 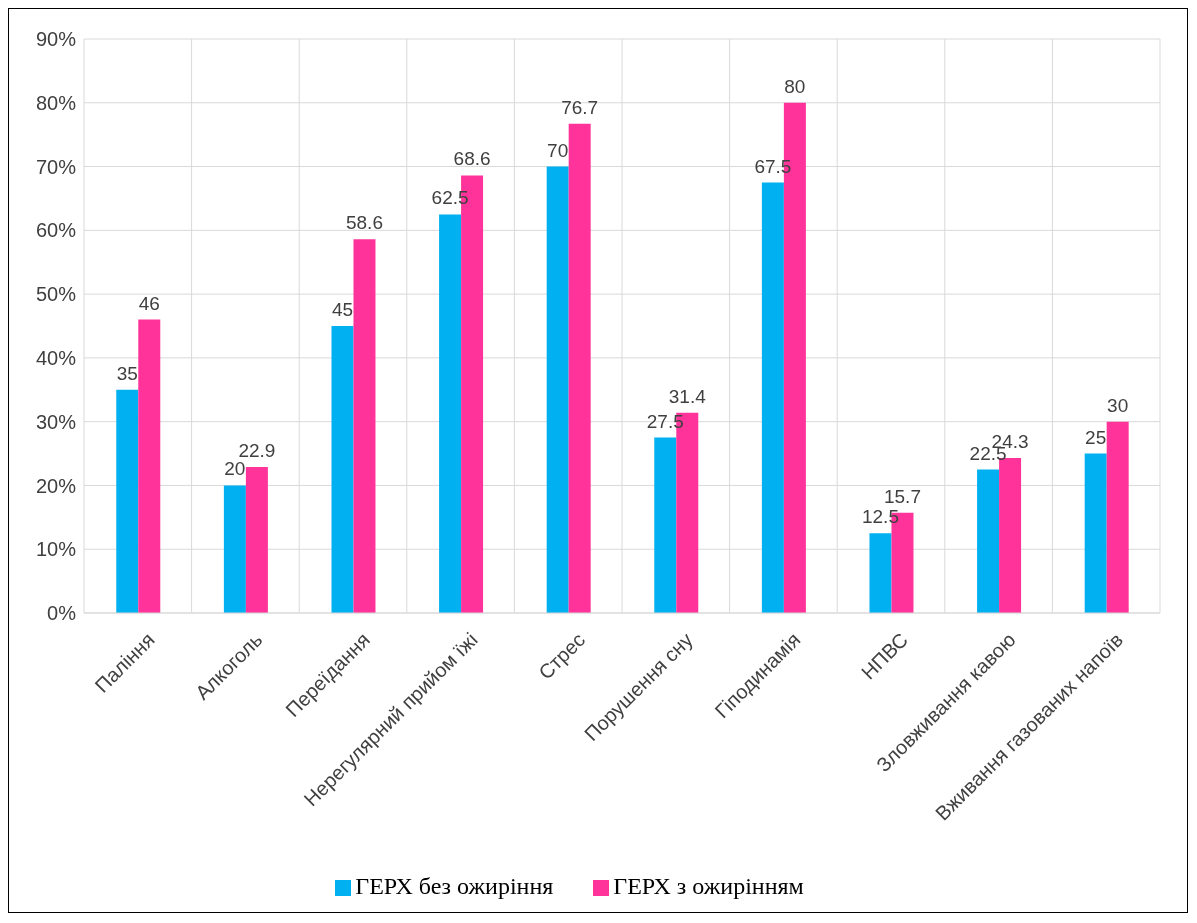 What do you see at coordinates (56, 357) in the screenshot?
I see `y-tick-label: 40%` at bounding box center [56, 357].